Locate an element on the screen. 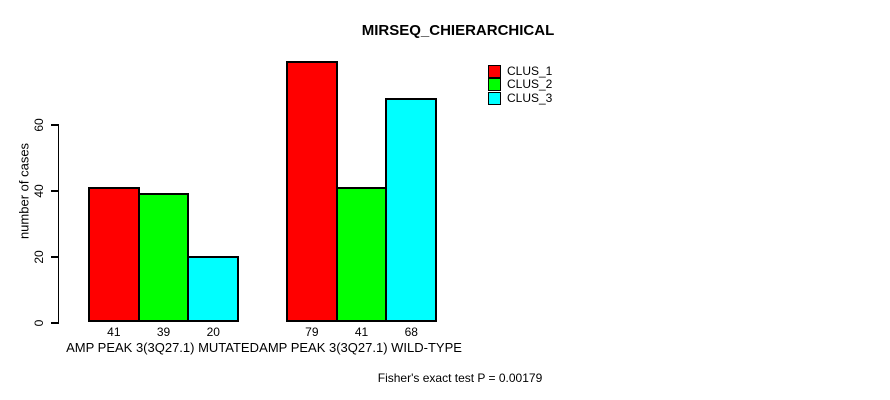 The width and height of the screenshot is (890, 400). y-axis-tick-label: 20 is located at coordinates (39, 257).